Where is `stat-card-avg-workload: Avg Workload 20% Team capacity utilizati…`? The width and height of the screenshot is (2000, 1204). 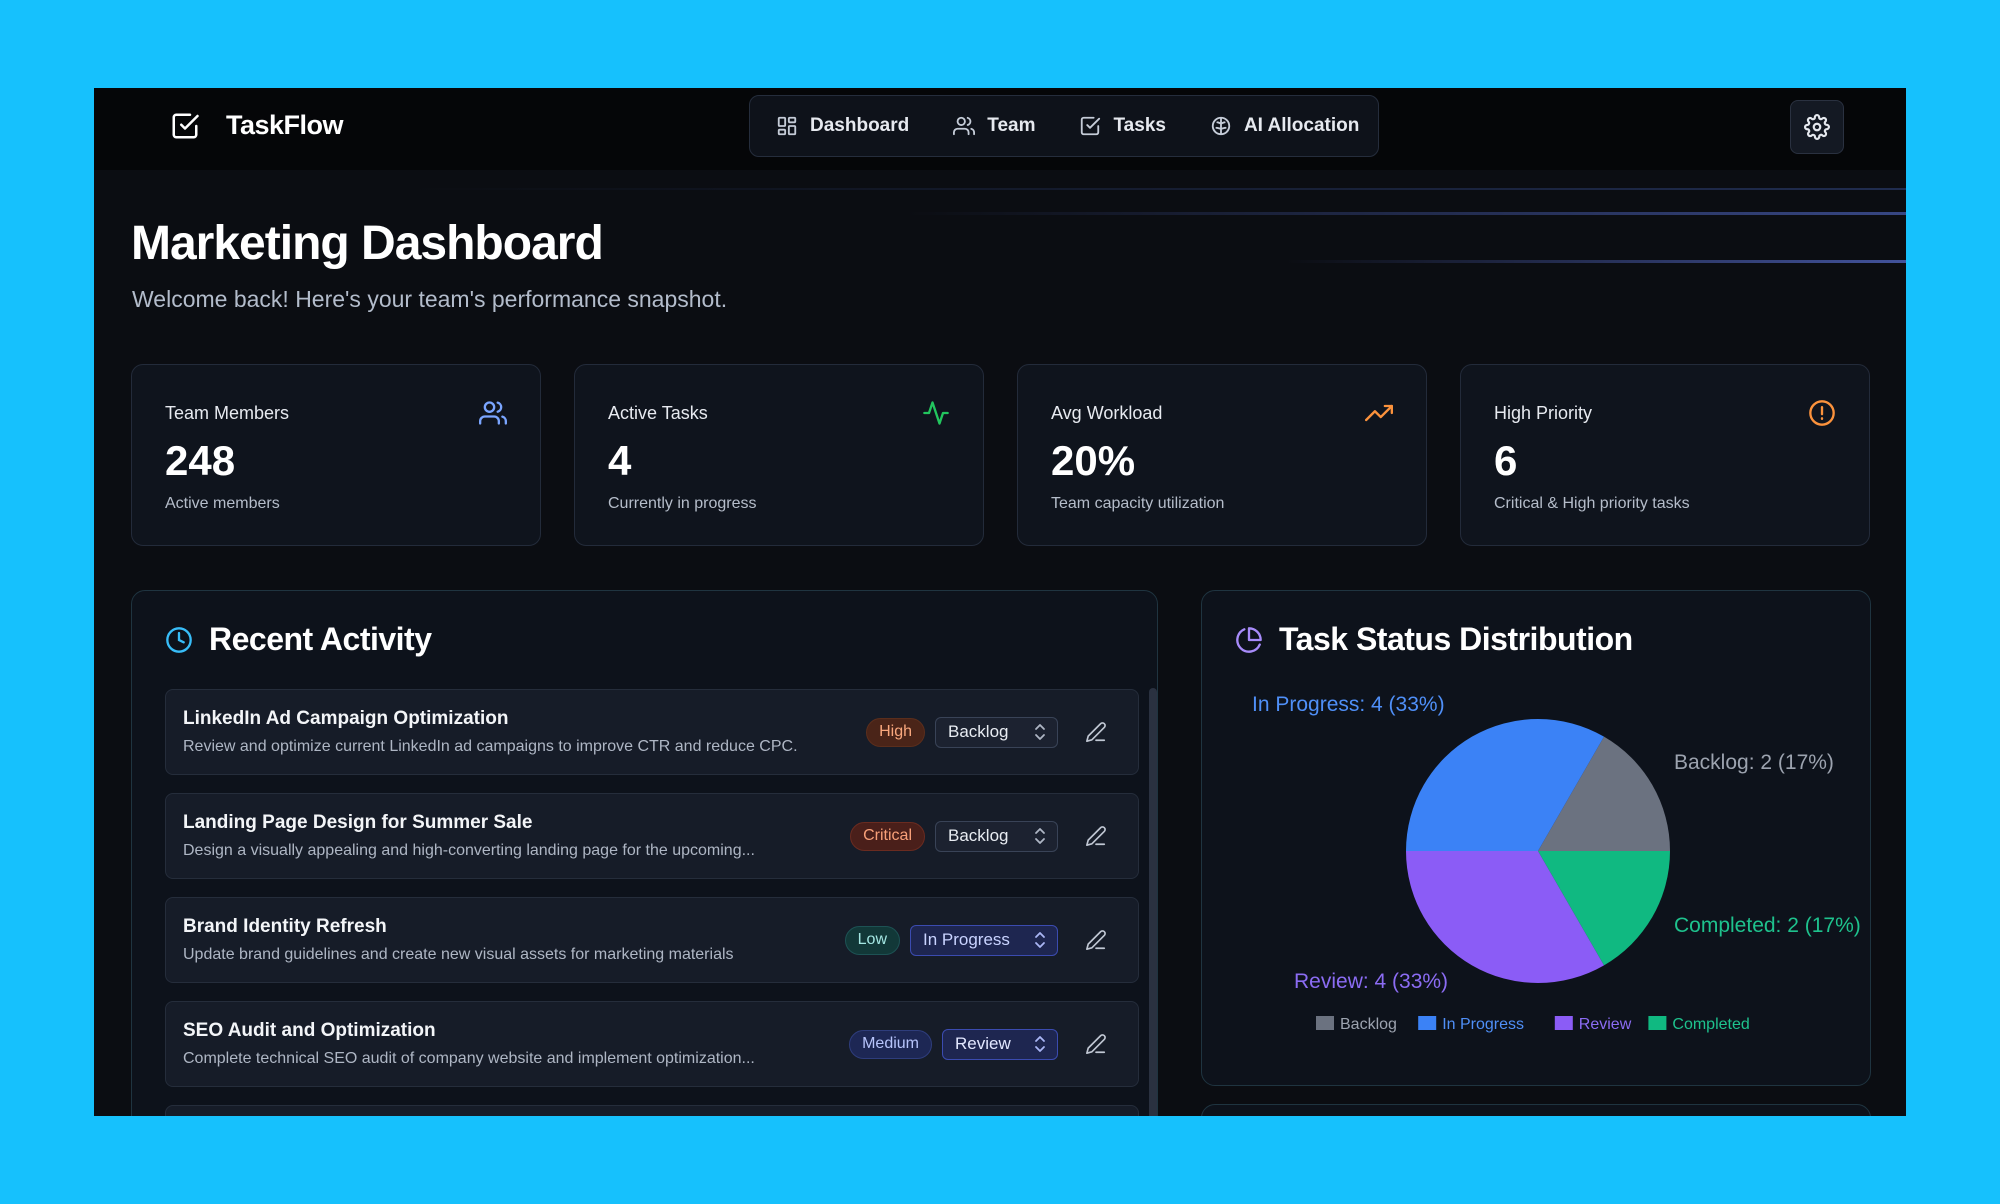
stat-card-avg-workload: Avg Workload 20% Team capacity utilizati… is located at coordinates (1222, 455).